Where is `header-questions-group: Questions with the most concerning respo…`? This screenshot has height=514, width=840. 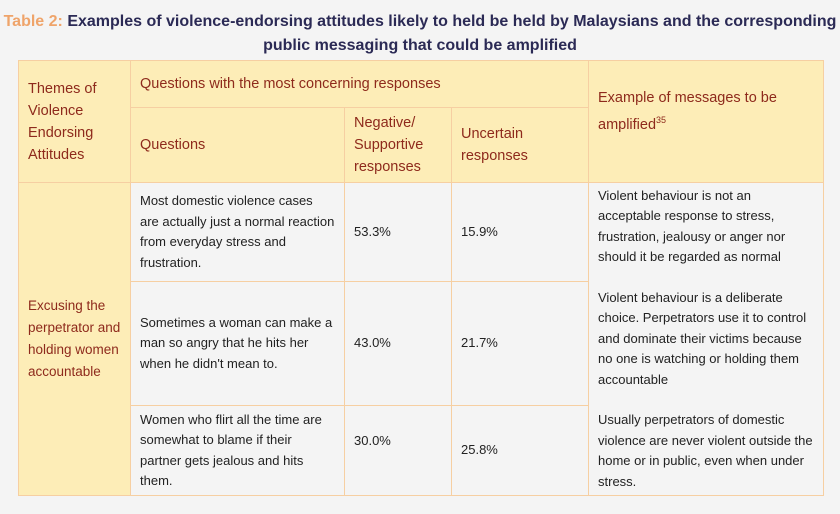 header-questions-group: Questions with the most concerning respo… is located at coordinates (359, 84).